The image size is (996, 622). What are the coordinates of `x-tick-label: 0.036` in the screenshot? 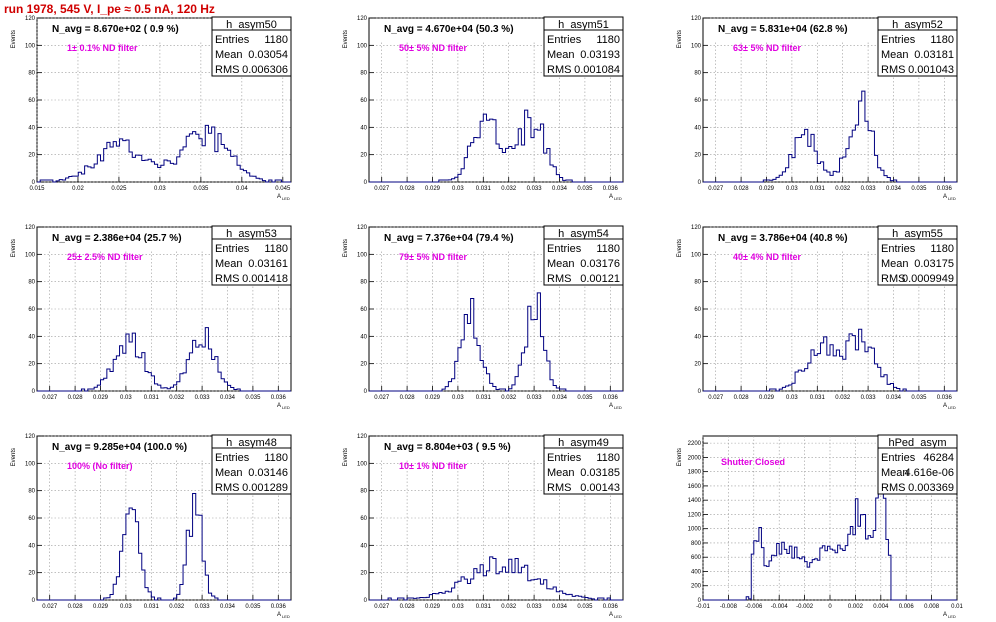 It's located at (279, 607).